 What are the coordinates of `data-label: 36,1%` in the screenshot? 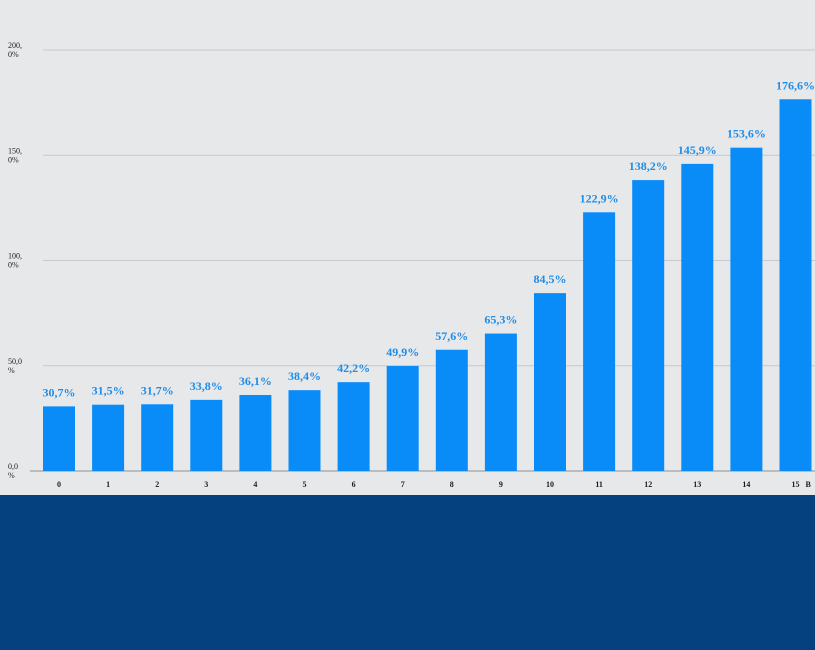 It's located at (255, 381).